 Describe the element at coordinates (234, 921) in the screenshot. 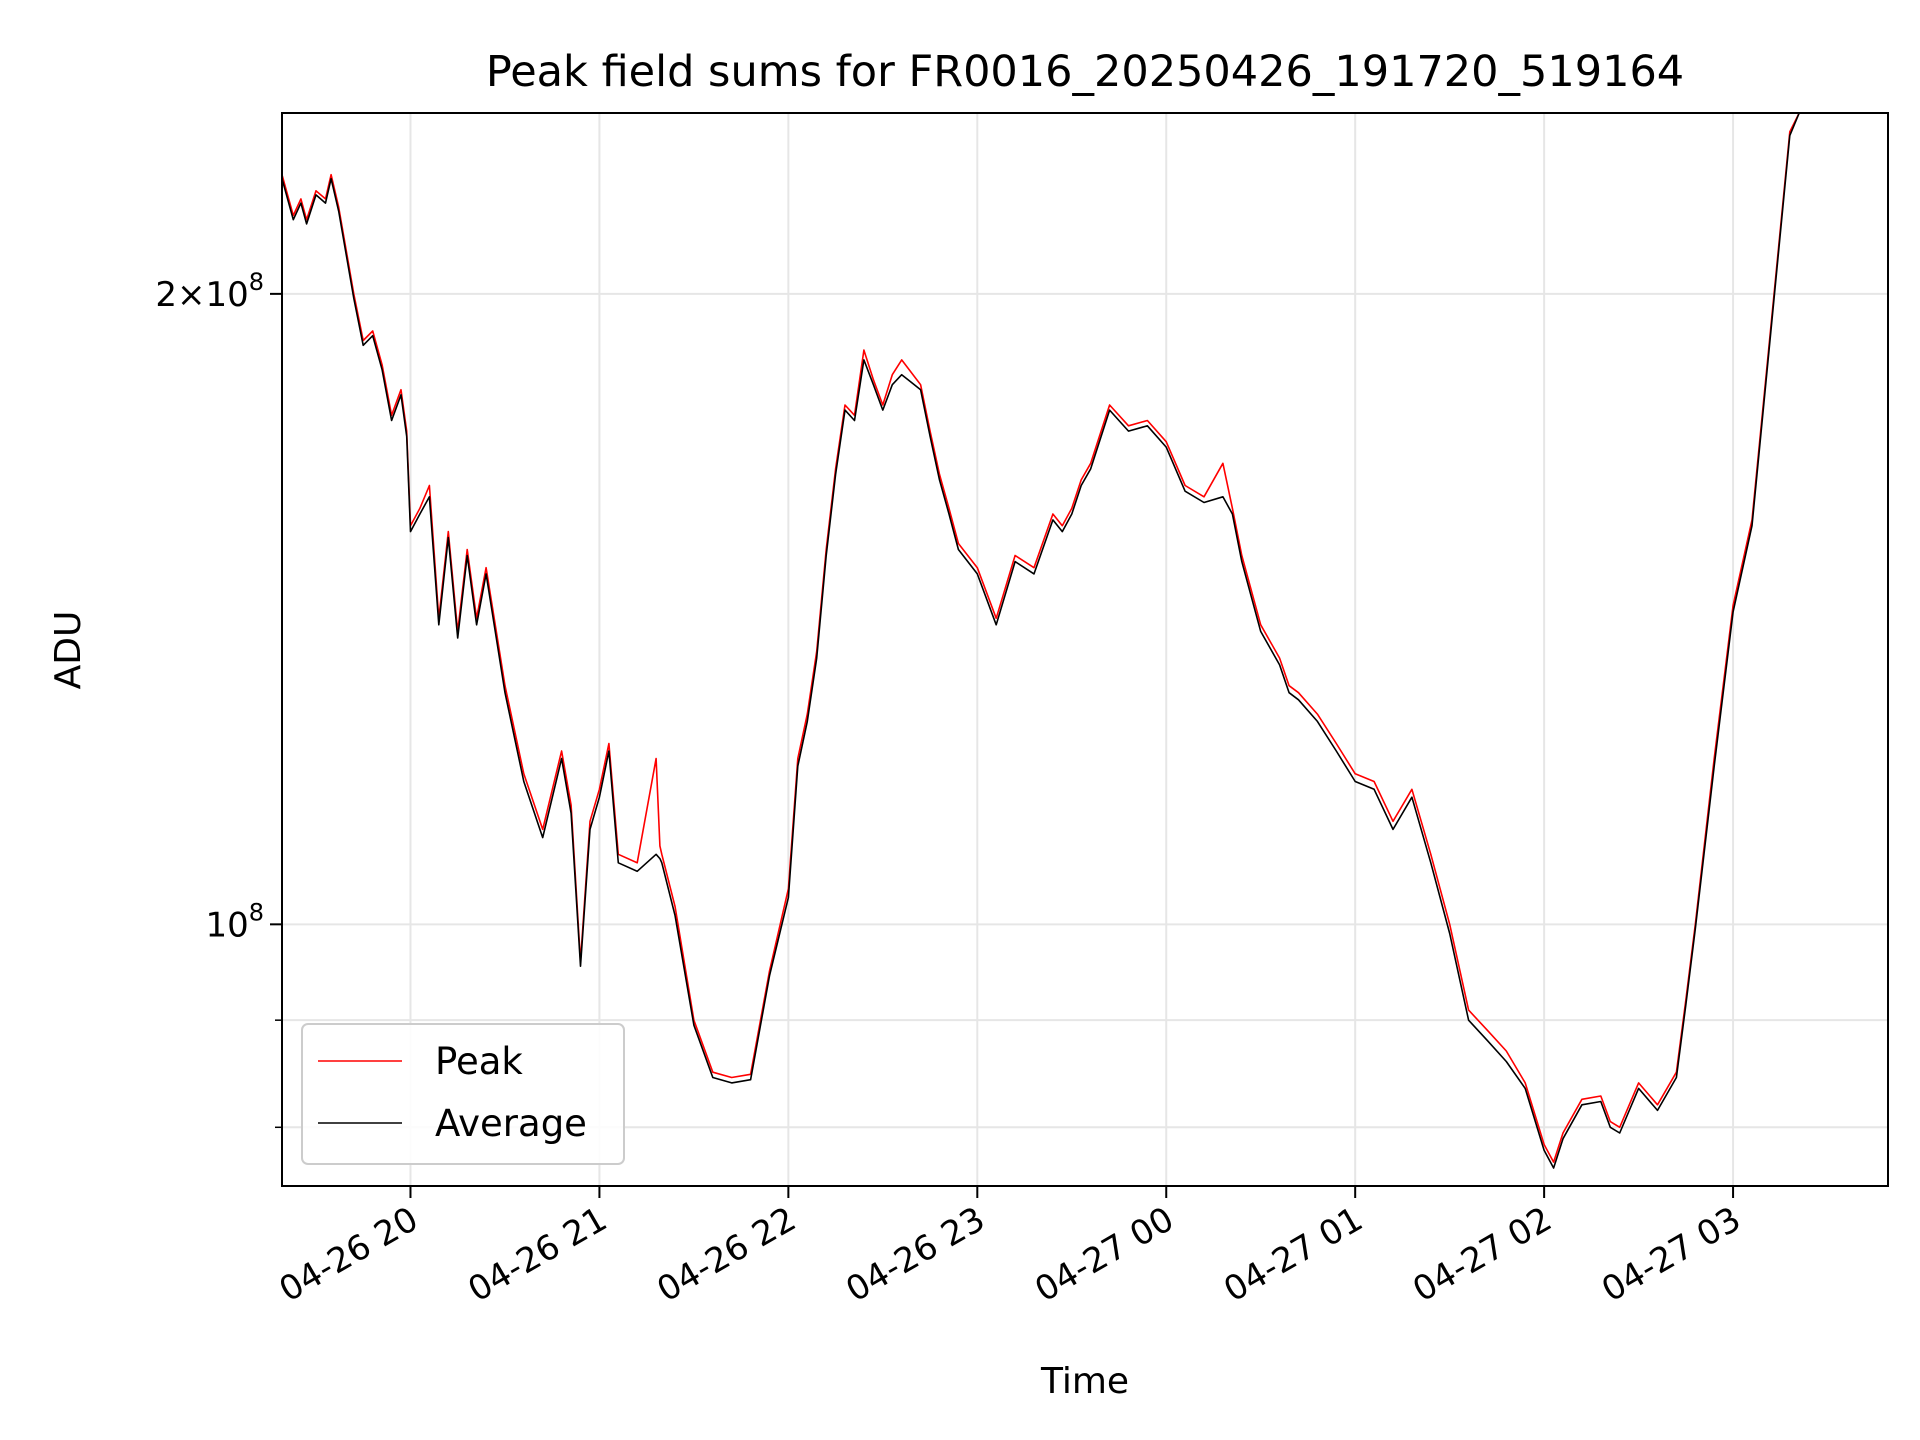

I see `y-tick-label: 108` at that location.